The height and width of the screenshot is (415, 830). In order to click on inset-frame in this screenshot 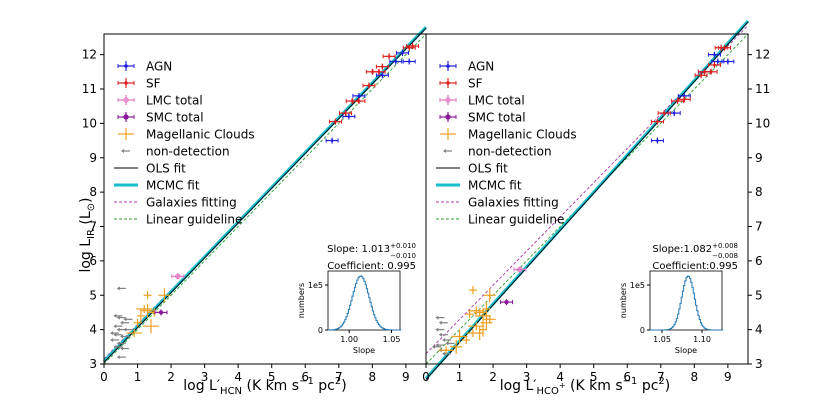, I will do `click(686, 300)`.